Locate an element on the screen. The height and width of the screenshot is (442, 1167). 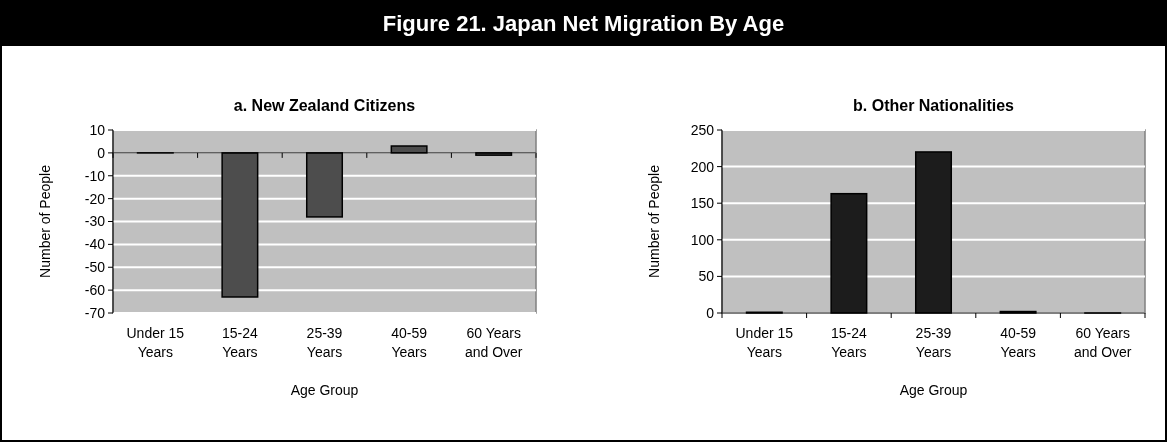
y-tick-label: 10 is located at coordinates (97, 129).